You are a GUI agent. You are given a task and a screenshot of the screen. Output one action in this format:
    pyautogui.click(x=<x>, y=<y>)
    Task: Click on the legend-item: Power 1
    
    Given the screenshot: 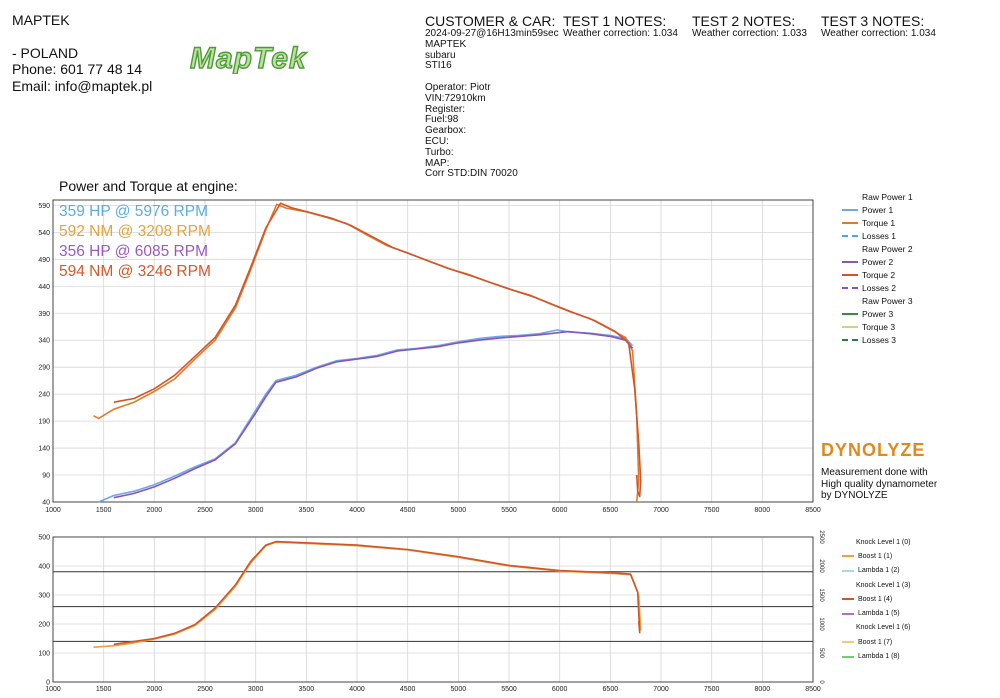 What is the action you would take?
    pyautogui.click(x=877, y=209)
    